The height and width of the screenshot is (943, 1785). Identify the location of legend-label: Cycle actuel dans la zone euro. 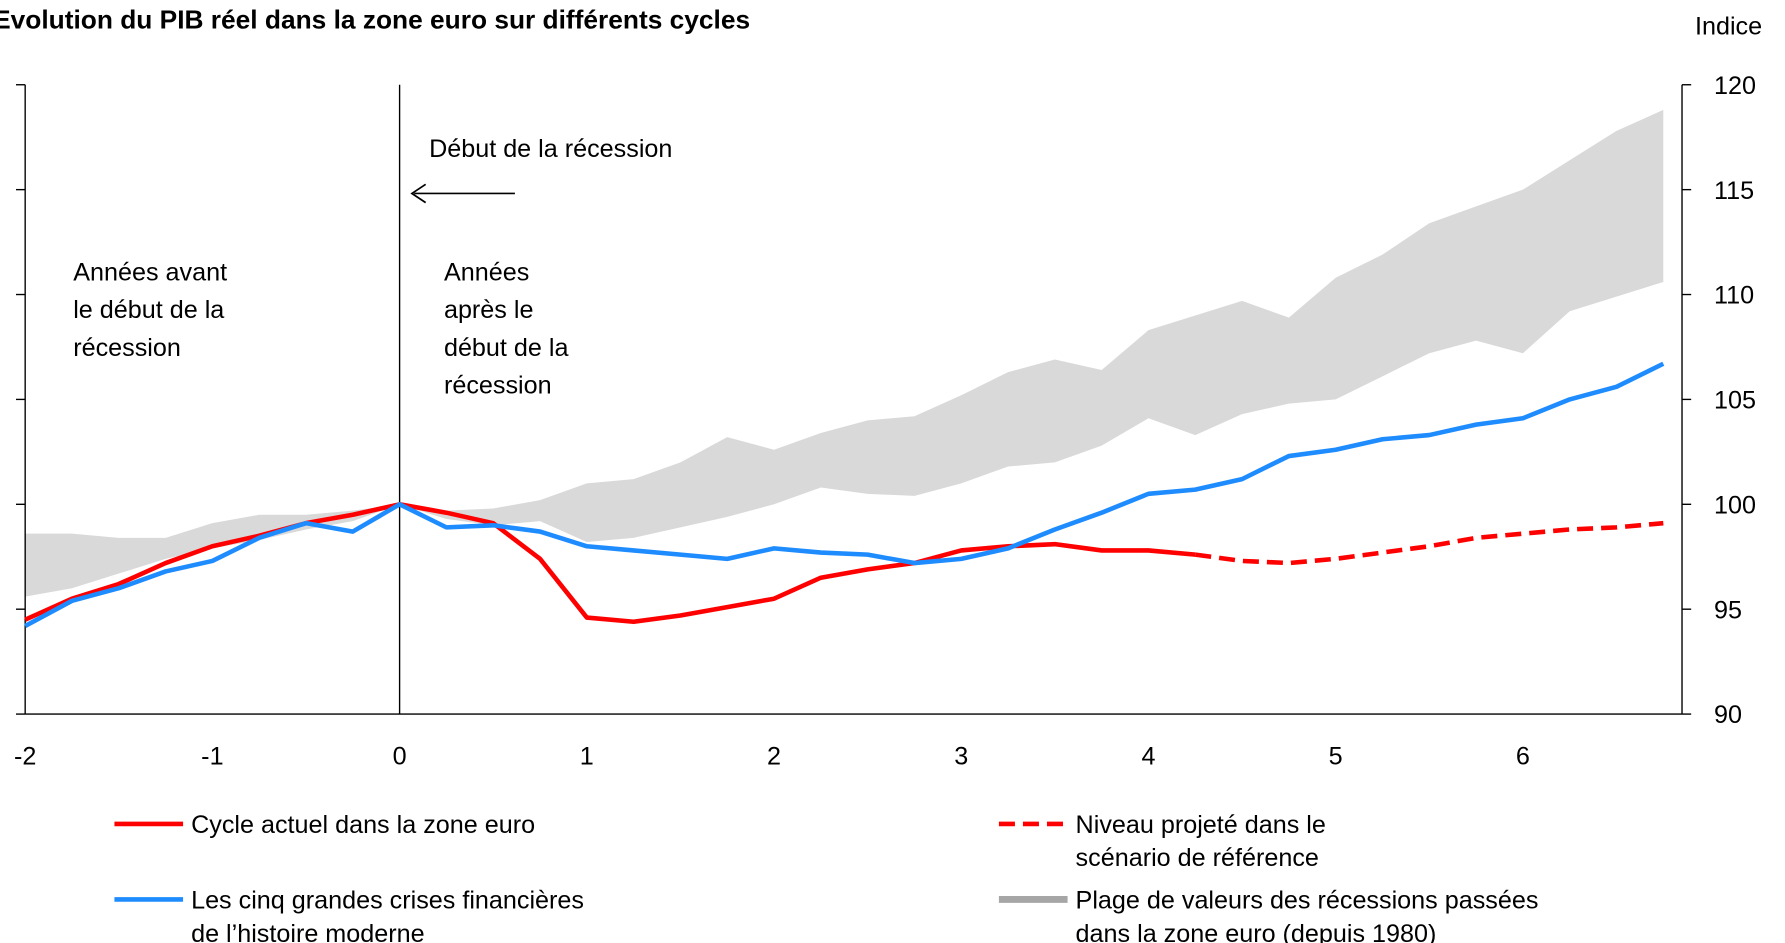
(363, 825).